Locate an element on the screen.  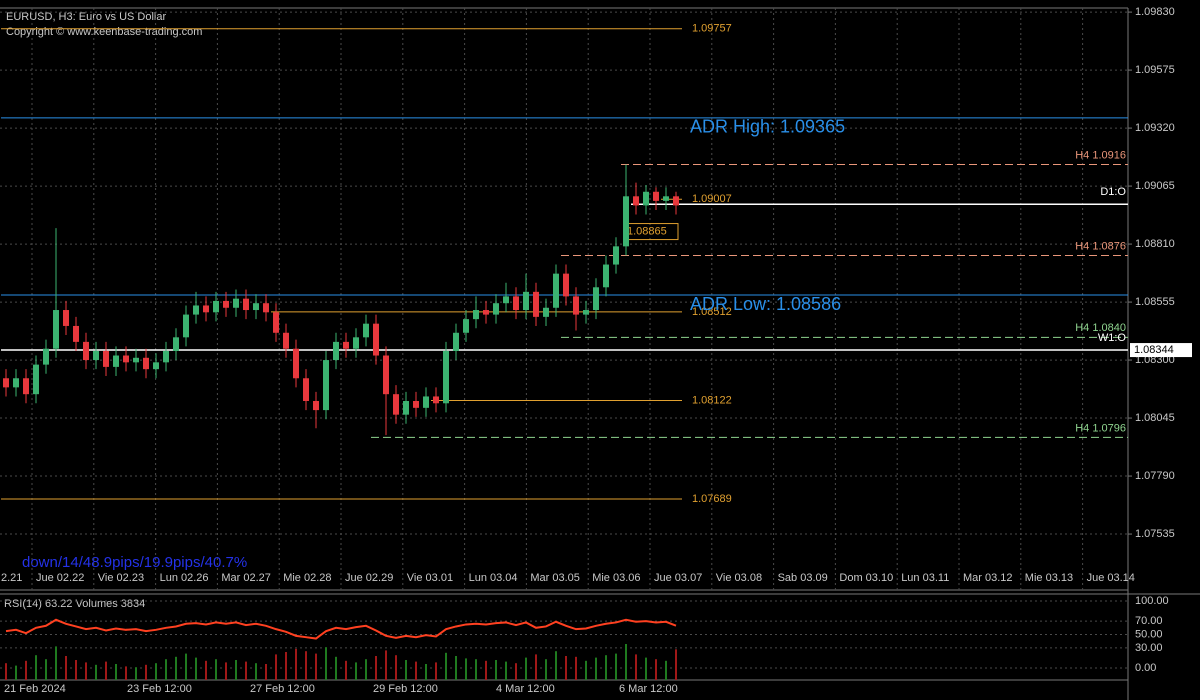
rsi-line is located at coordinates (341, 629).